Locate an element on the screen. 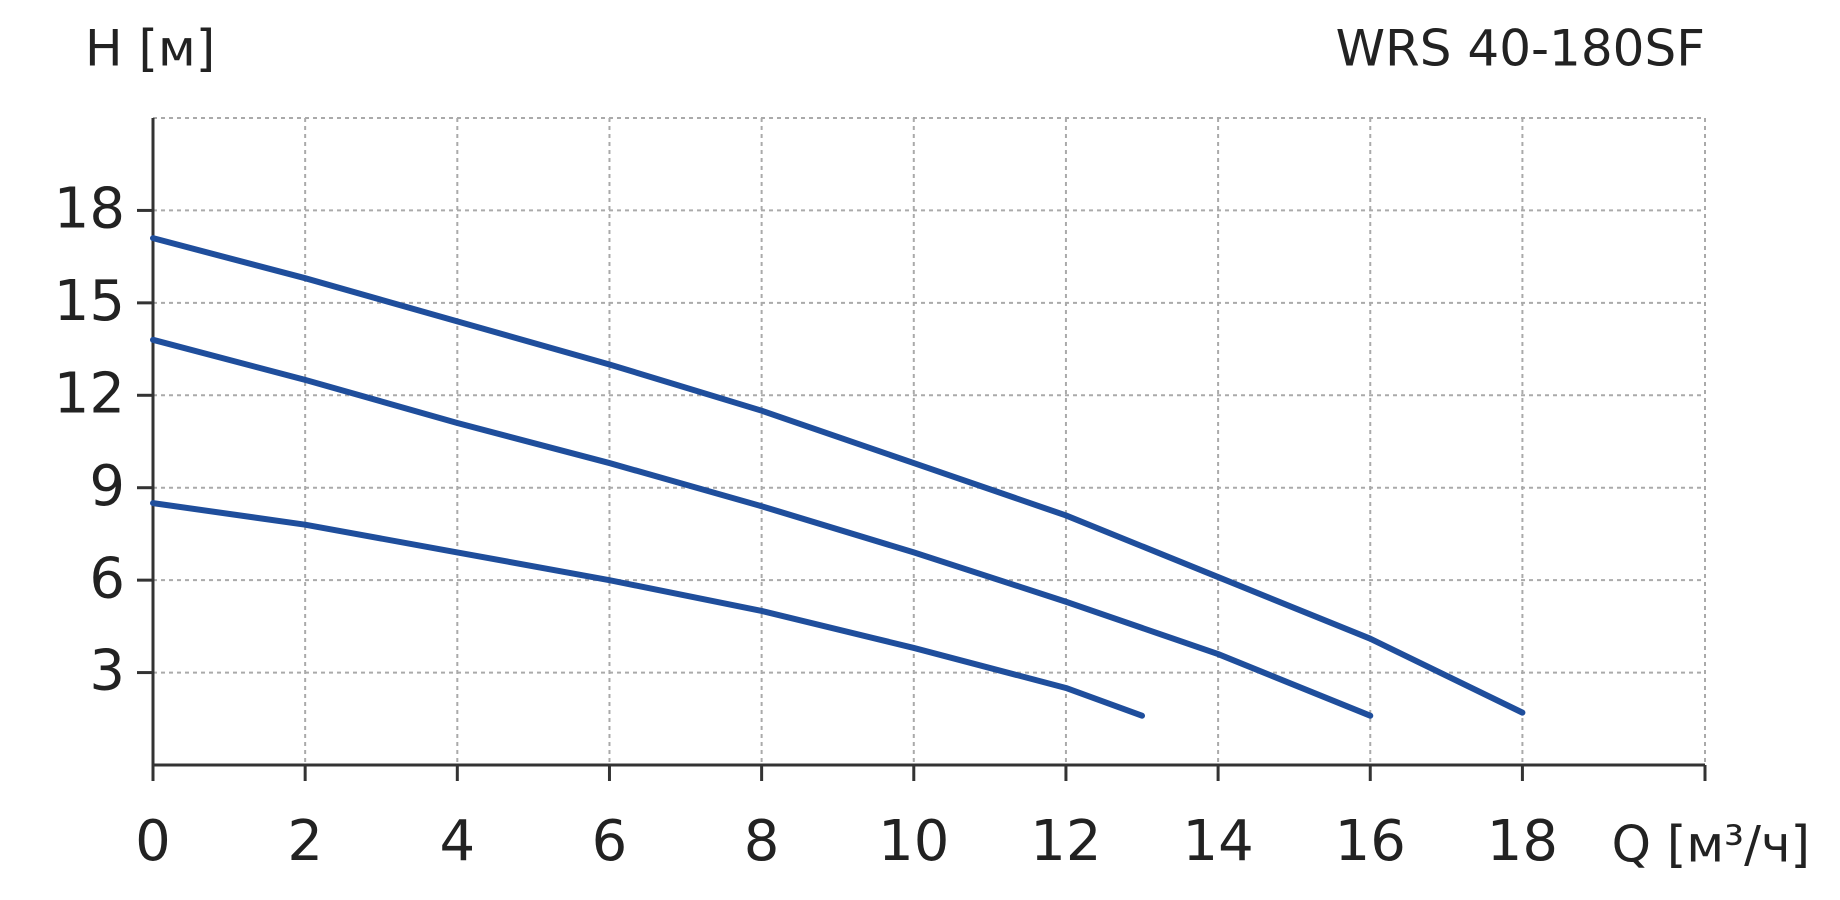  x-tick-label: 2 is located at coordinates (305, 841).